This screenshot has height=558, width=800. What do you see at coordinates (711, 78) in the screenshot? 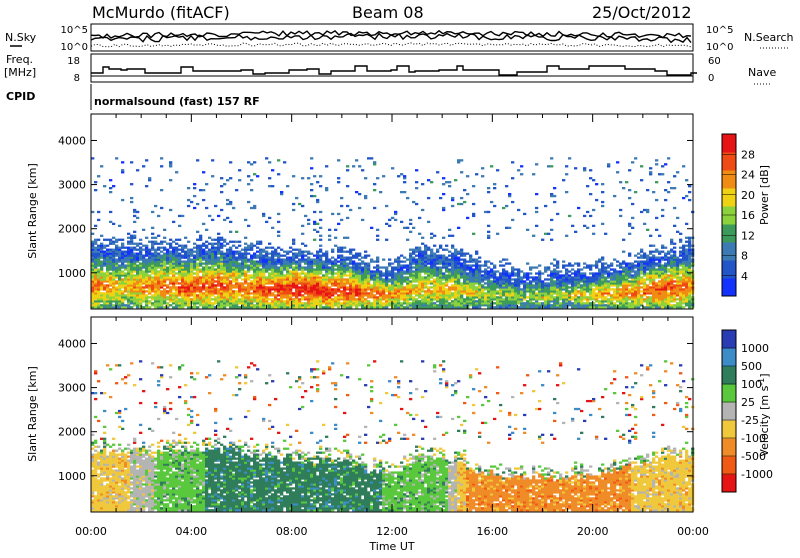
I see `nave-tick-bottom: 0` at bounding box center [711, 78].